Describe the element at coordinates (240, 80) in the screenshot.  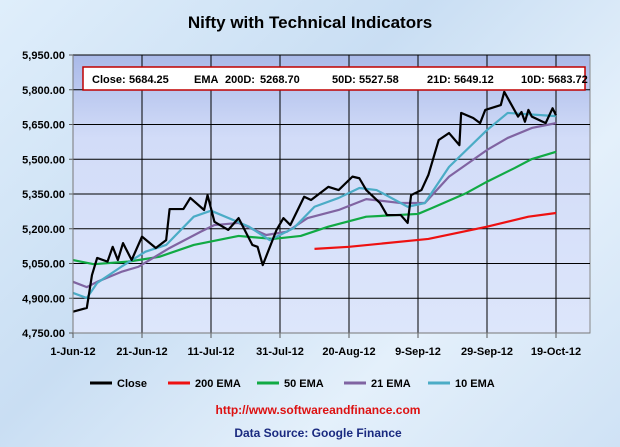
I see `ema200-label: 200D:` at that location.